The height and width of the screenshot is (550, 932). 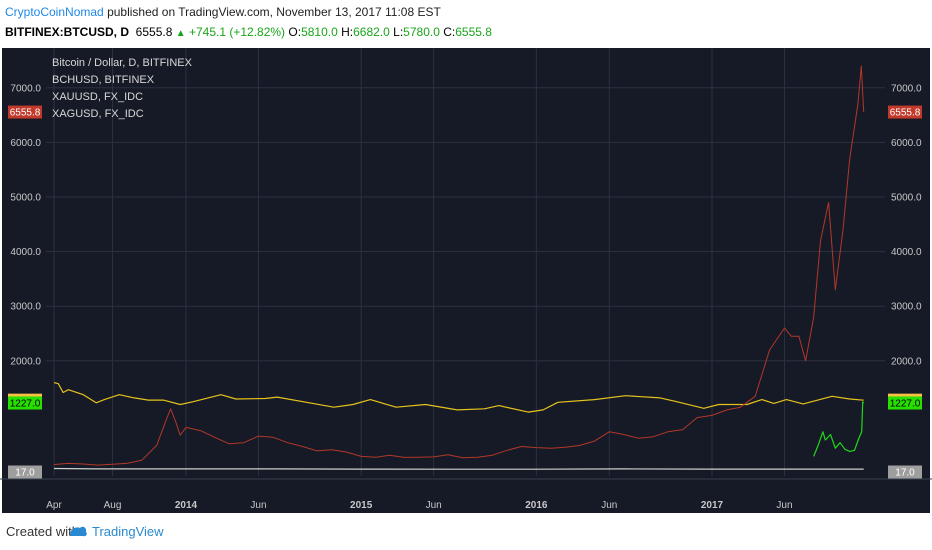 I want to click on y-tick-label-right: 6000.0, so click(x=906, y=143).